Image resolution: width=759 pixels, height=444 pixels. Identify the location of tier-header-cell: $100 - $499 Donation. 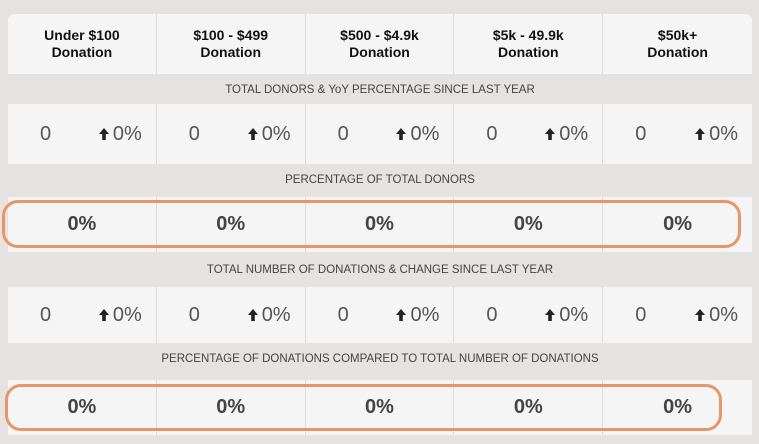
(231, 44).